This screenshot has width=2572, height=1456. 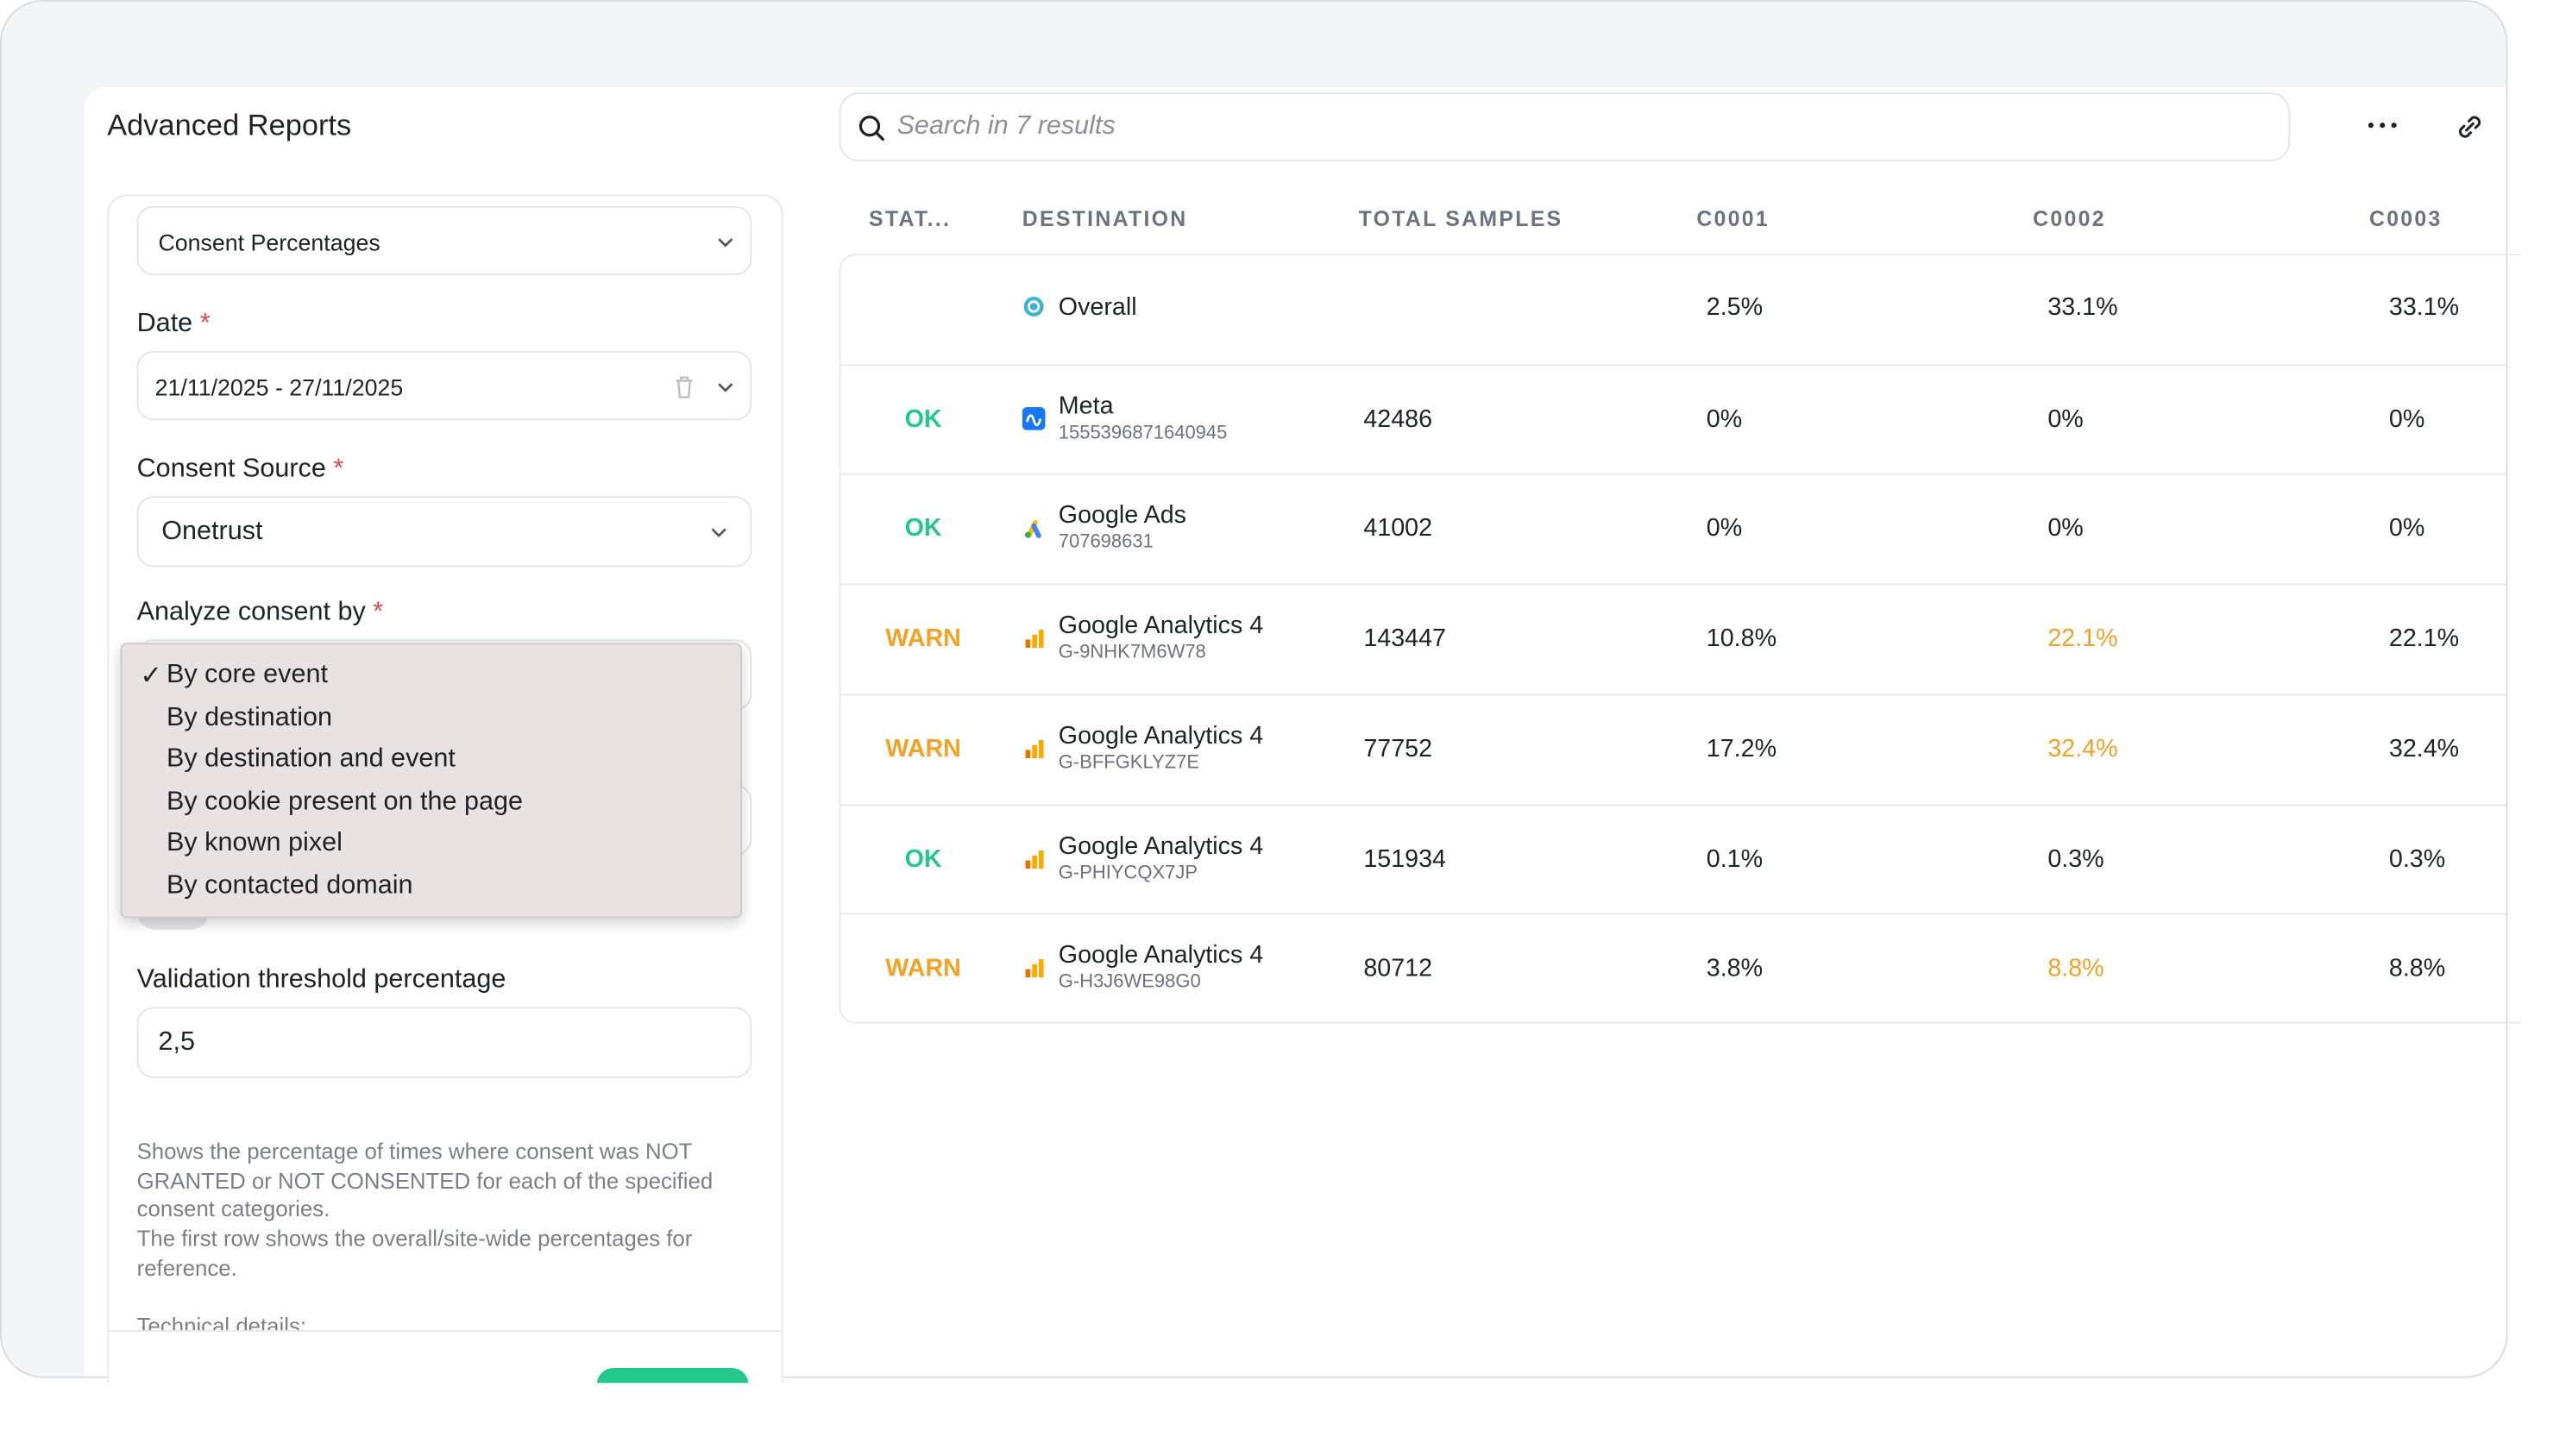 What do you see at coordinates (444, 386) in the screenshot?
I see `date-input: 21/11/2025 - 27/11/2025` at bounding box center [444, 386].